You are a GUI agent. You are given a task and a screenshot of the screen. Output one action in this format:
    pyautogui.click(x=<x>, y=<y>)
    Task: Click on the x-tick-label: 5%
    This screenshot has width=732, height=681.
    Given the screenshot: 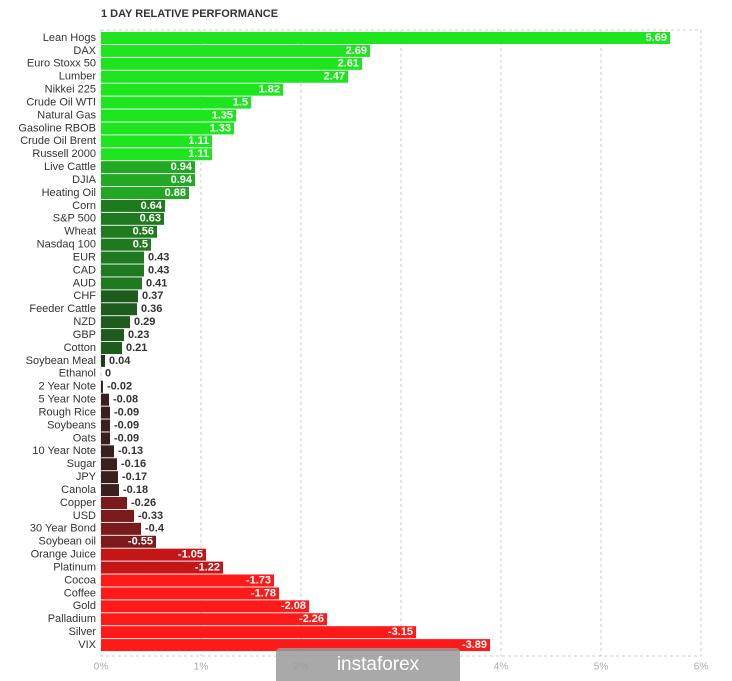 What is the action you would take?
    pyautogui.click(x=601, y=667)
    